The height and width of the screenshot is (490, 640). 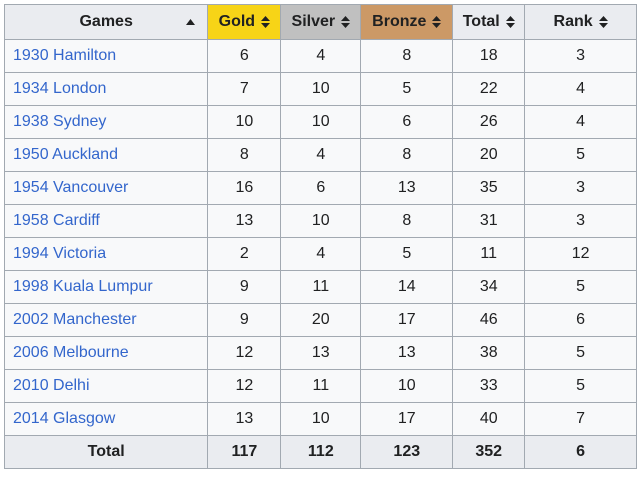 What do you see at coordinates (56, 220) in the screenshot?
I see `games-link: 1958 Cardiff` at bounding box center [56, 220].